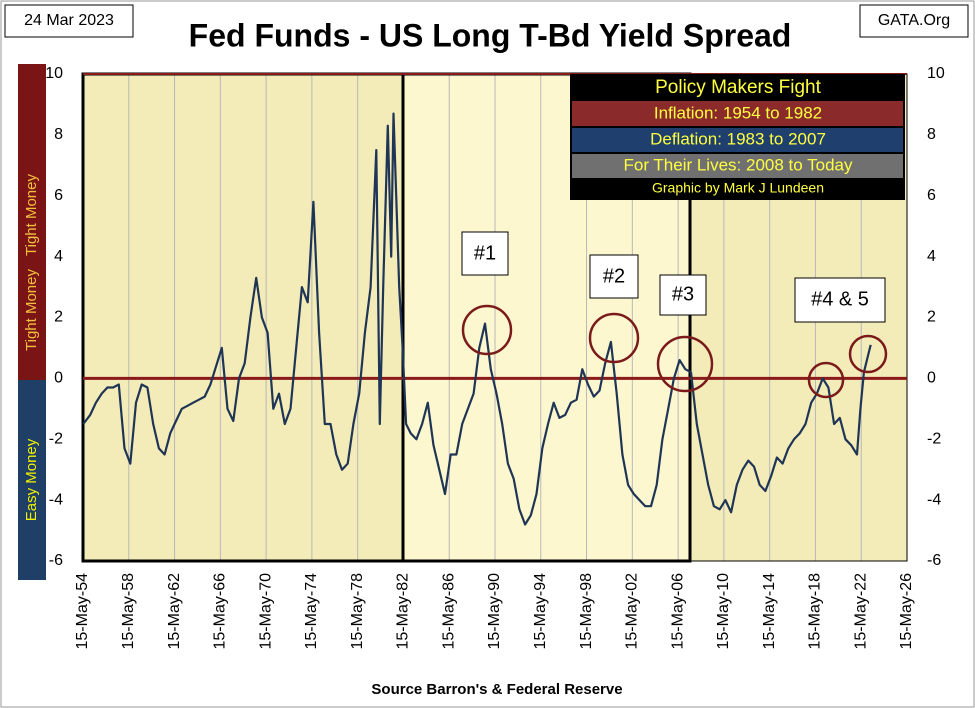 The height and width of the screenshot is (708, 975). What do you see at coordinates (931, 378) in the screenshot?
I see `y-tick-label-right: 0` at bounding box center [931, 378].